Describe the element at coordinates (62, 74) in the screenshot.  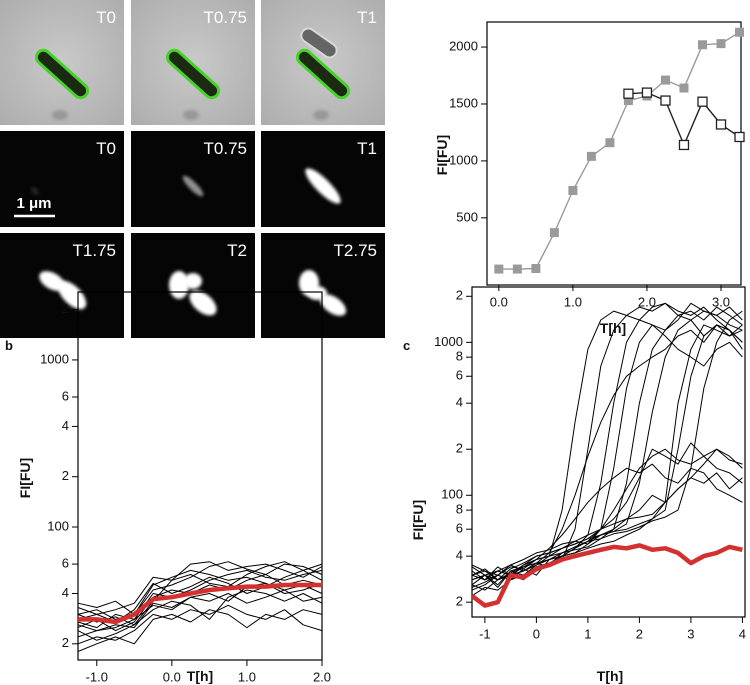
I see `cell-outline` at that location.